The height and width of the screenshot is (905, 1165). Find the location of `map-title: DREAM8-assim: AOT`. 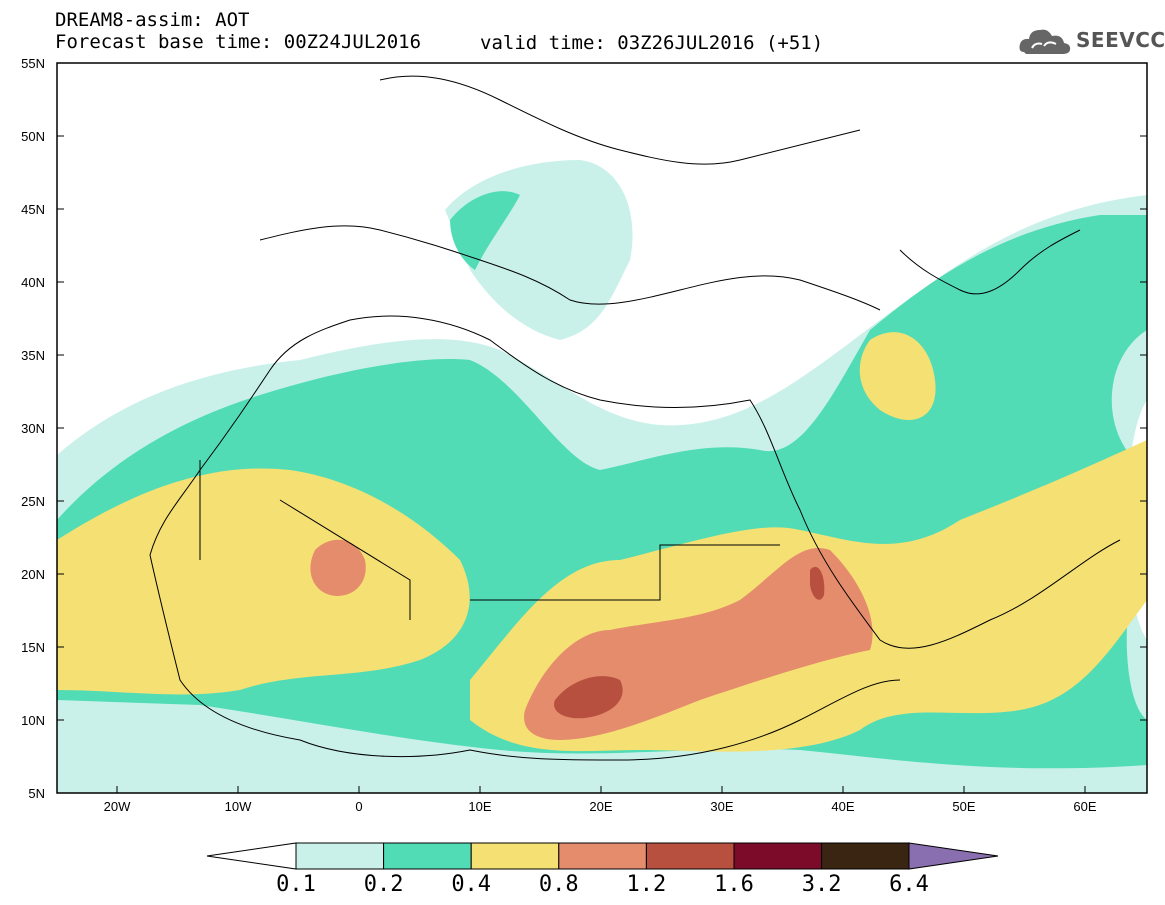

map-title: DREAM8-assim: AOT is located at coordinates (152, 20).